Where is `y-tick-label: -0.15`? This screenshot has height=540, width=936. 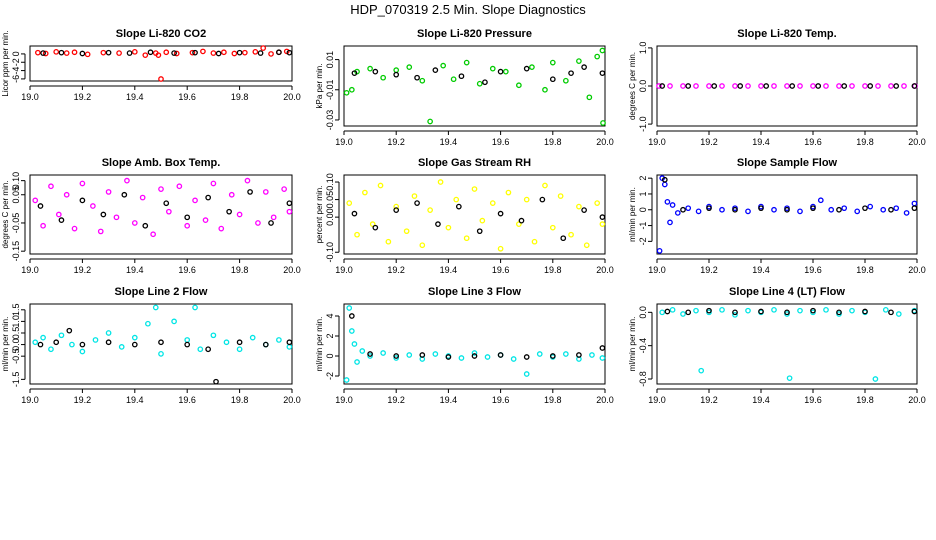 y-tick-label: -0.15 is located at coordinates (16, 251).